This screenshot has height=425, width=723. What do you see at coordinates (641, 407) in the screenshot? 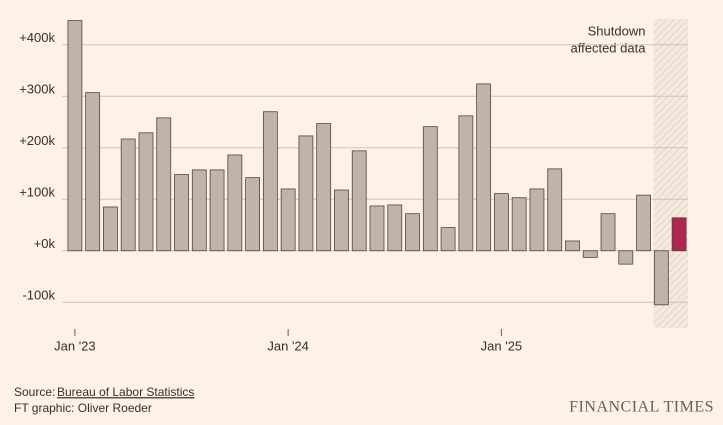
I see `brand-logo: FINANCIAL TIMES` at bounding box center [641, 407].